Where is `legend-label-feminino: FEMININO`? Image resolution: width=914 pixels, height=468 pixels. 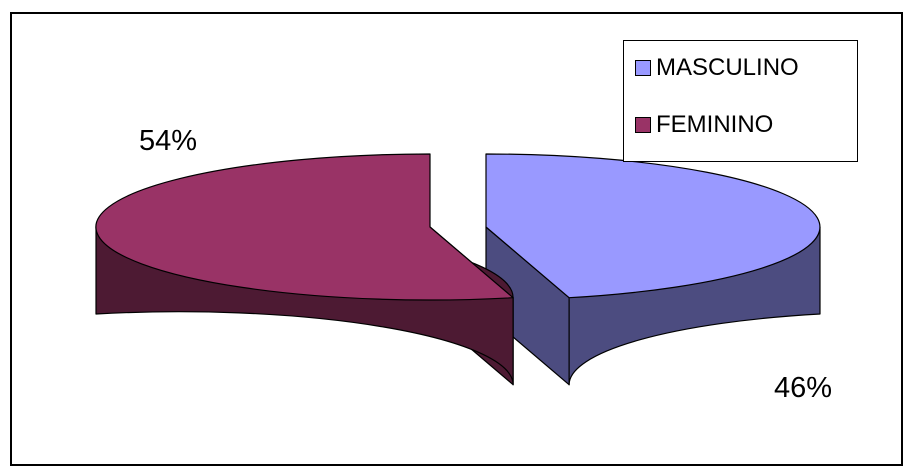 legend-label-feminino: FEMININO is located at coordinates (715, 124).